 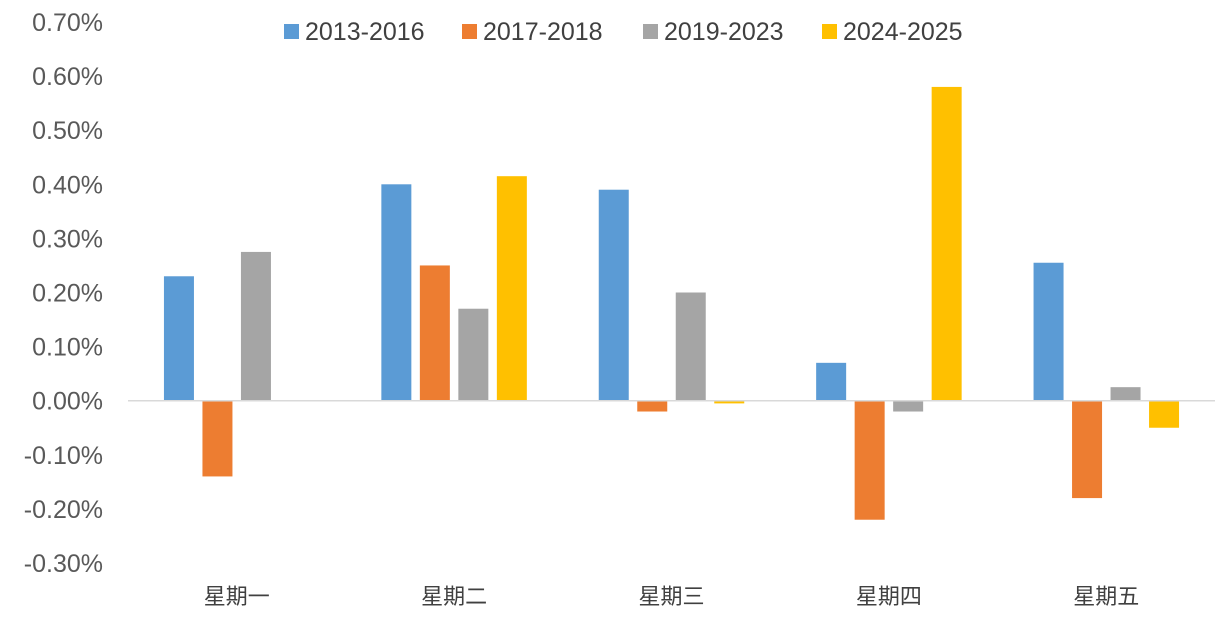 What do you see at coordinates (690, 346) in the screenshot?
I see `bar-2019-2023-星期三` at bounding box center [690, 346].